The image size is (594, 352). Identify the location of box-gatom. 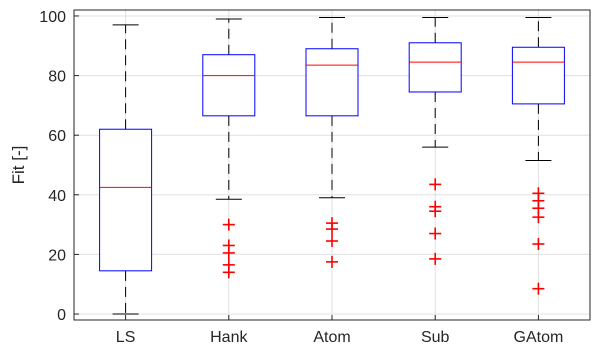
(538, 75).